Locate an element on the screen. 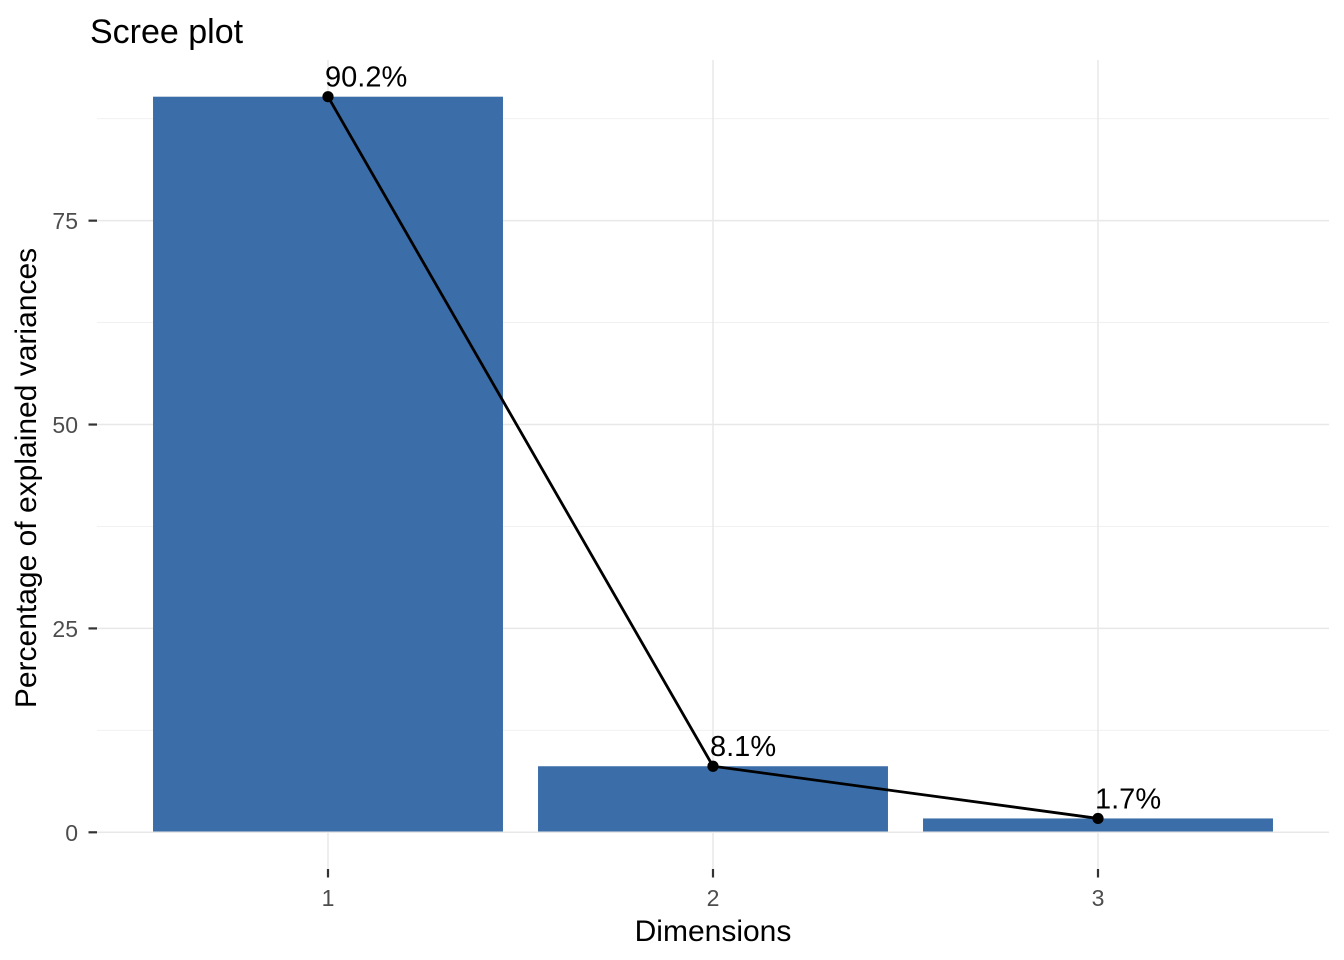 This screenshot has height=960, width=1344. x-tick-label: 1 is located at coordinates (328, 898).